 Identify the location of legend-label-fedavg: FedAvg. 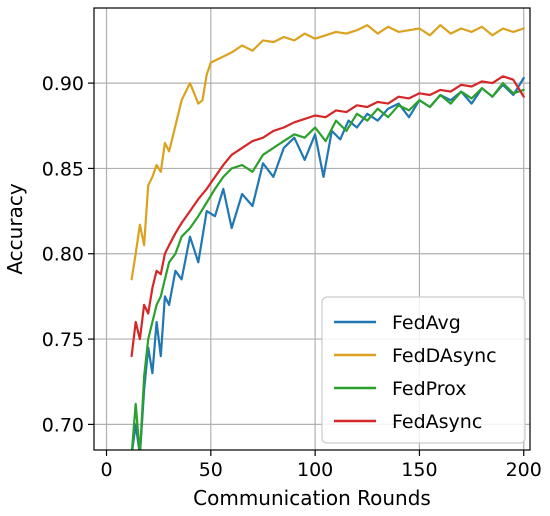
(426, 323).